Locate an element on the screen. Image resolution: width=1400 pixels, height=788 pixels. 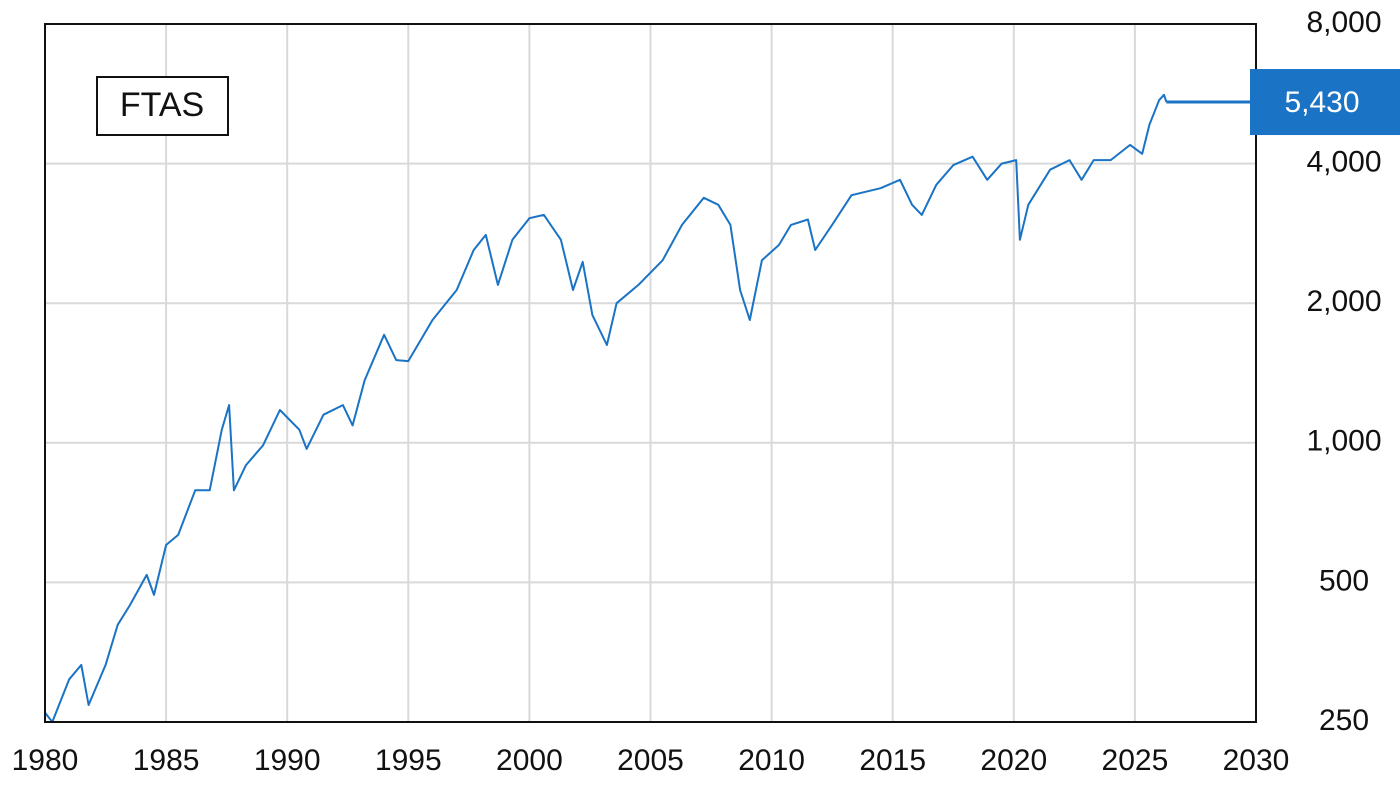
x-tick-label: 1985 is located at coordinates (166, 760).